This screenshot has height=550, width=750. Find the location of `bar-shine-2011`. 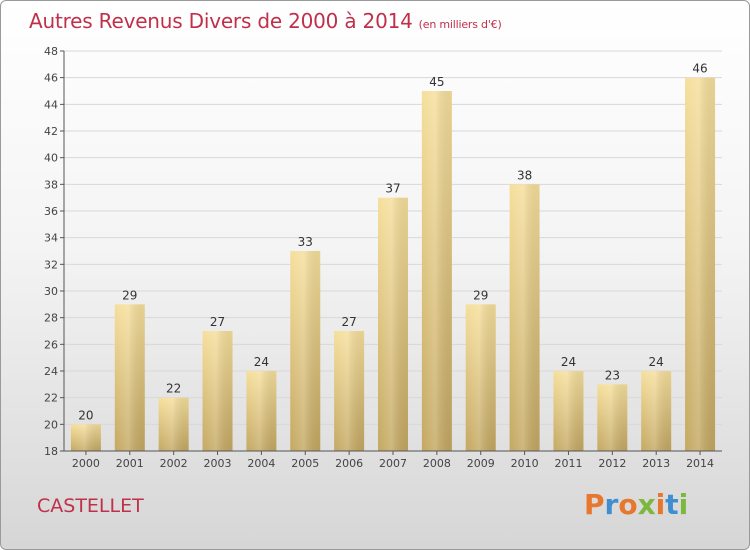

bar-shine-2011 is located at coordinates (568, 411).